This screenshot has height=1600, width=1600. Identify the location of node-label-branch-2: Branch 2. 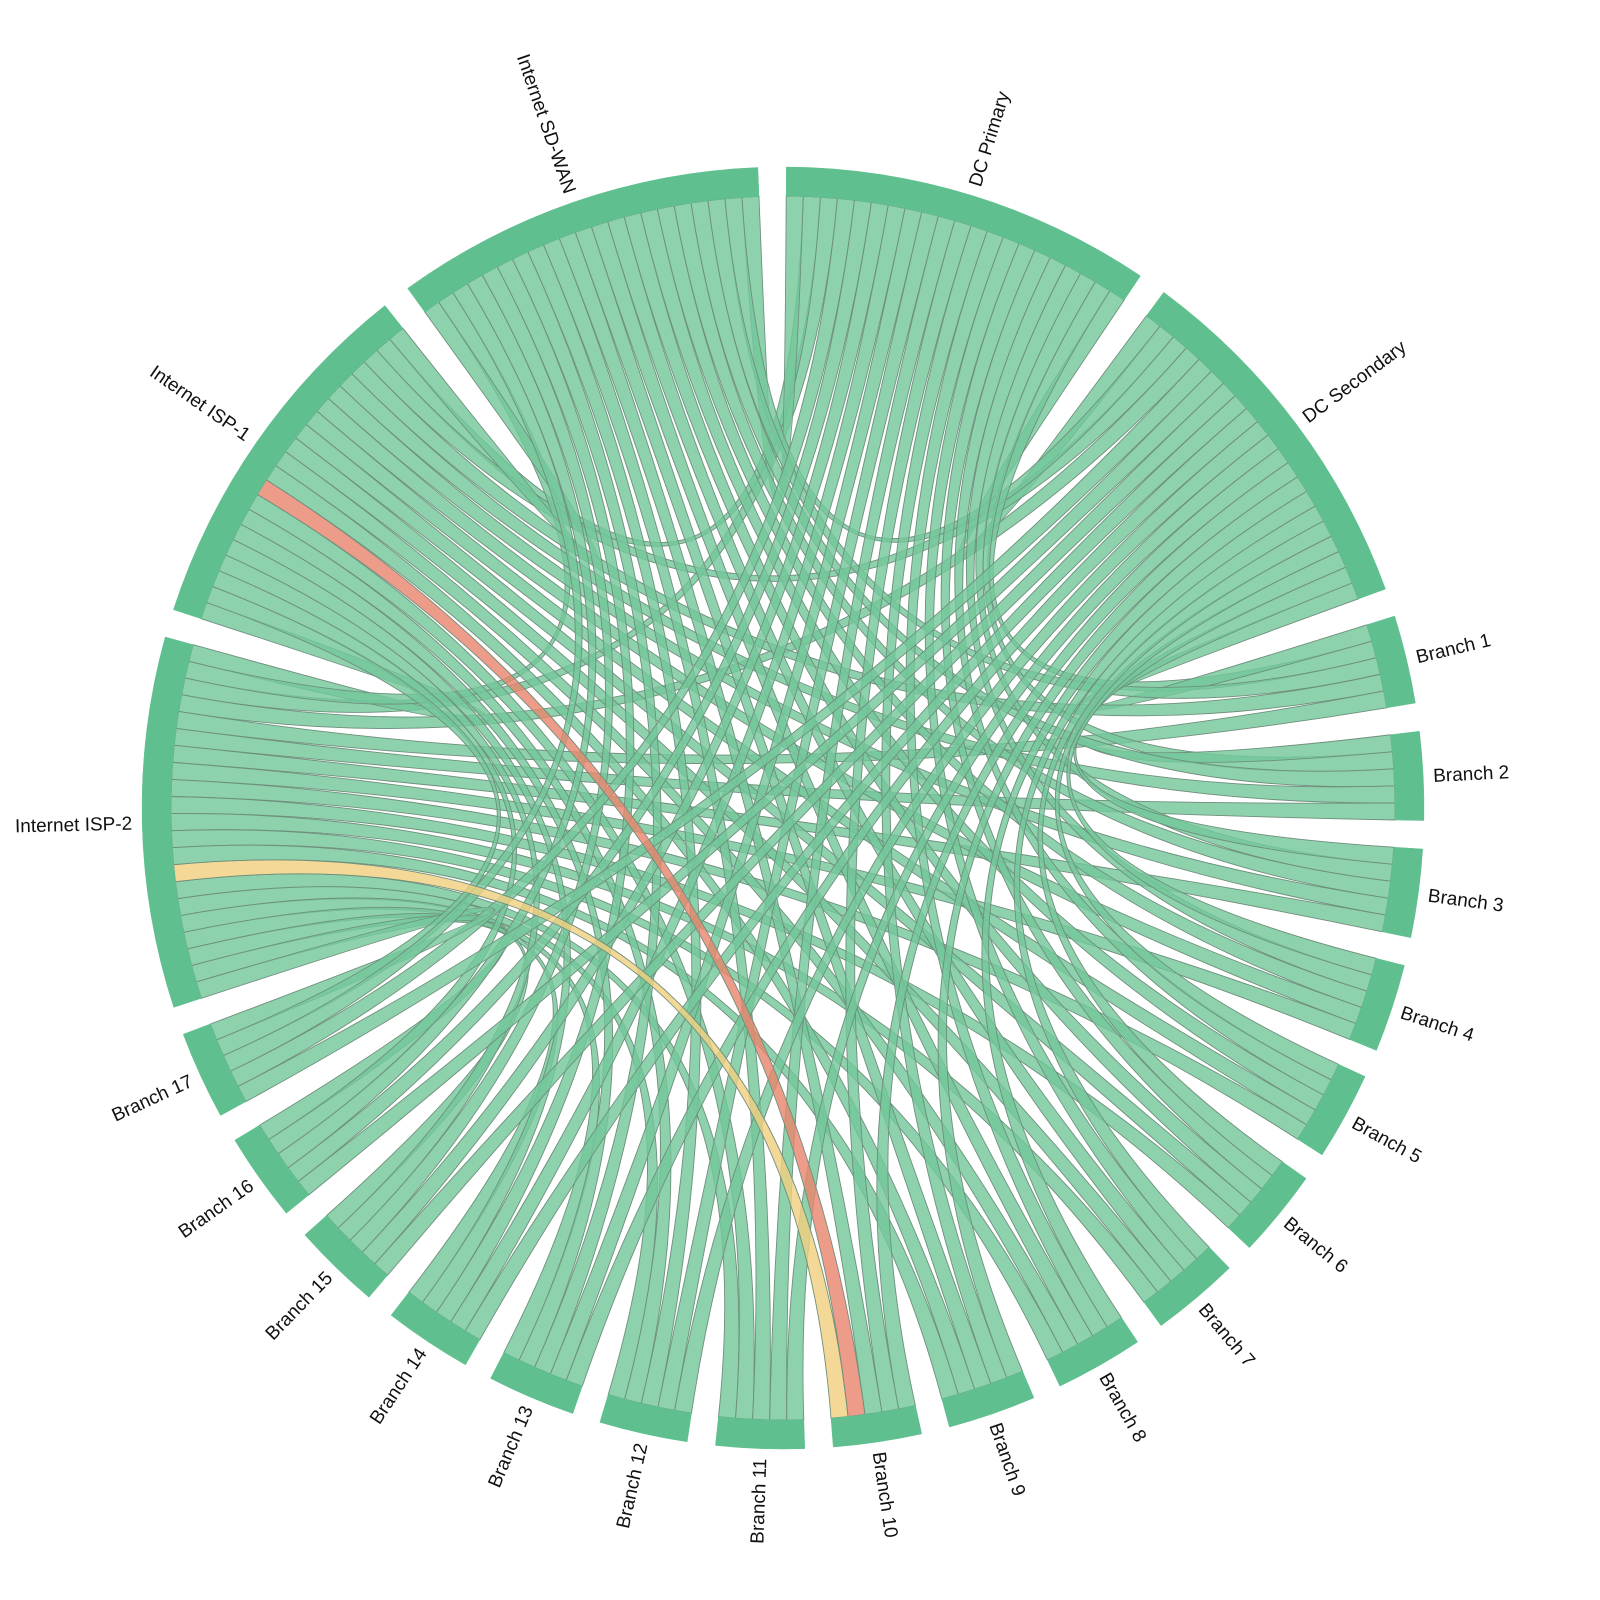
(1471, 774).